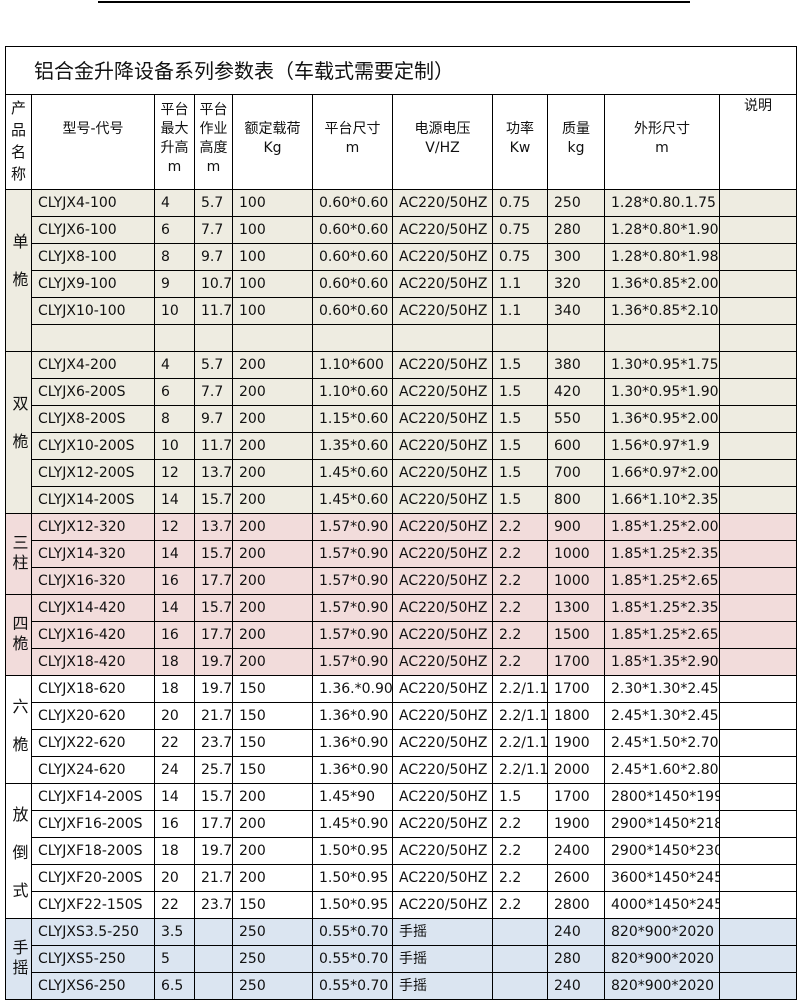  Describe the element at coordinates (662, 148) in the screenshot. I see `header-line: m` at that location.